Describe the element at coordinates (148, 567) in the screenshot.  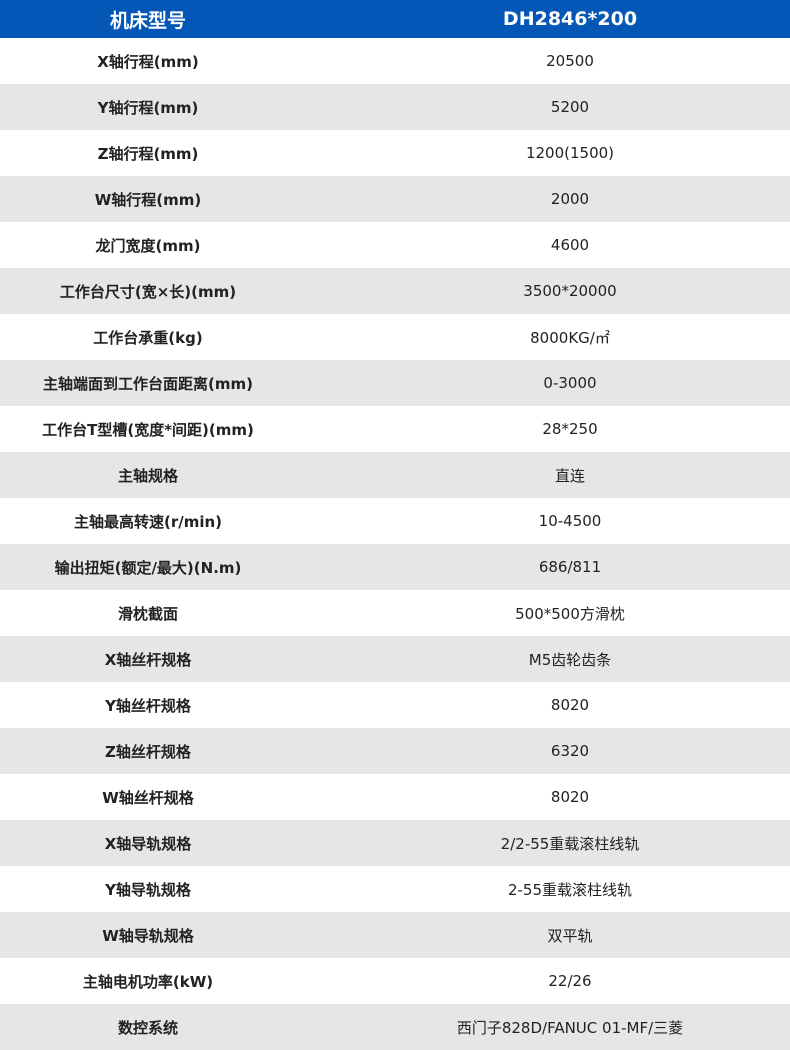
I see `spec-label: 输出扭矩(额定/最大)(N.m)` at that location.